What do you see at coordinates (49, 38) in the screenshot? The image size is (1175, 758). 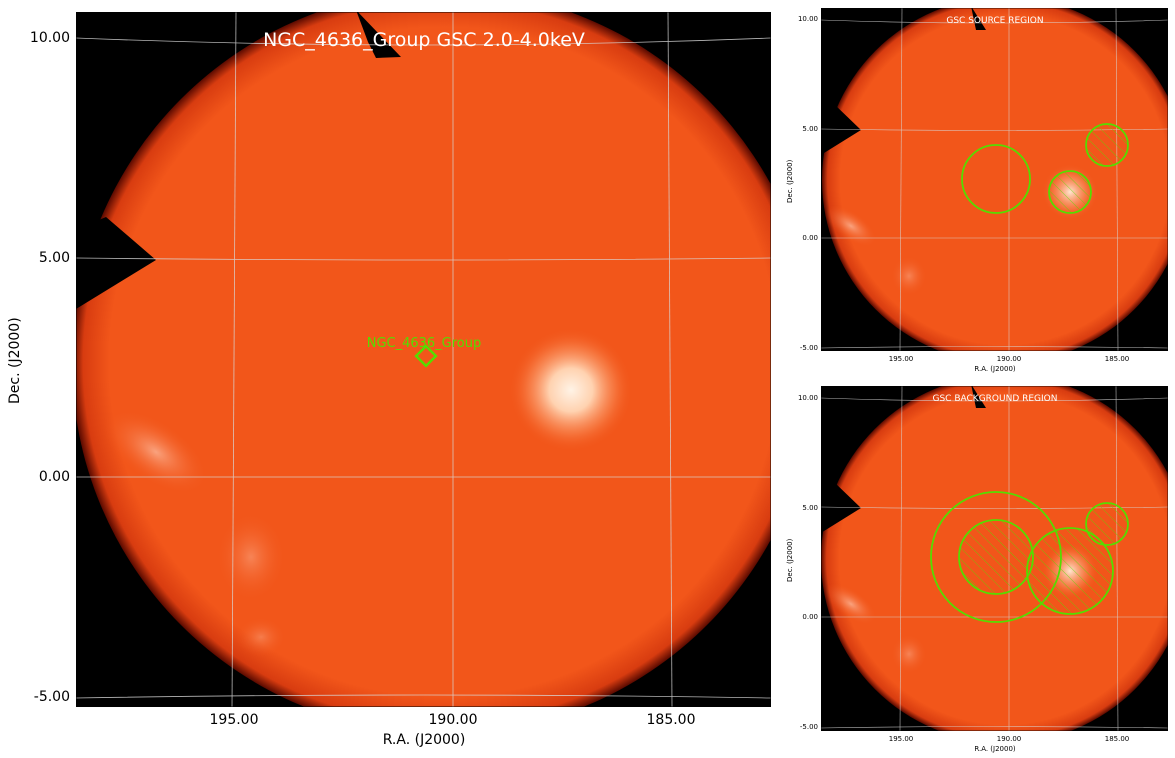 I see `main-ytick-1: 10.00` at bounding box center [49, 38].